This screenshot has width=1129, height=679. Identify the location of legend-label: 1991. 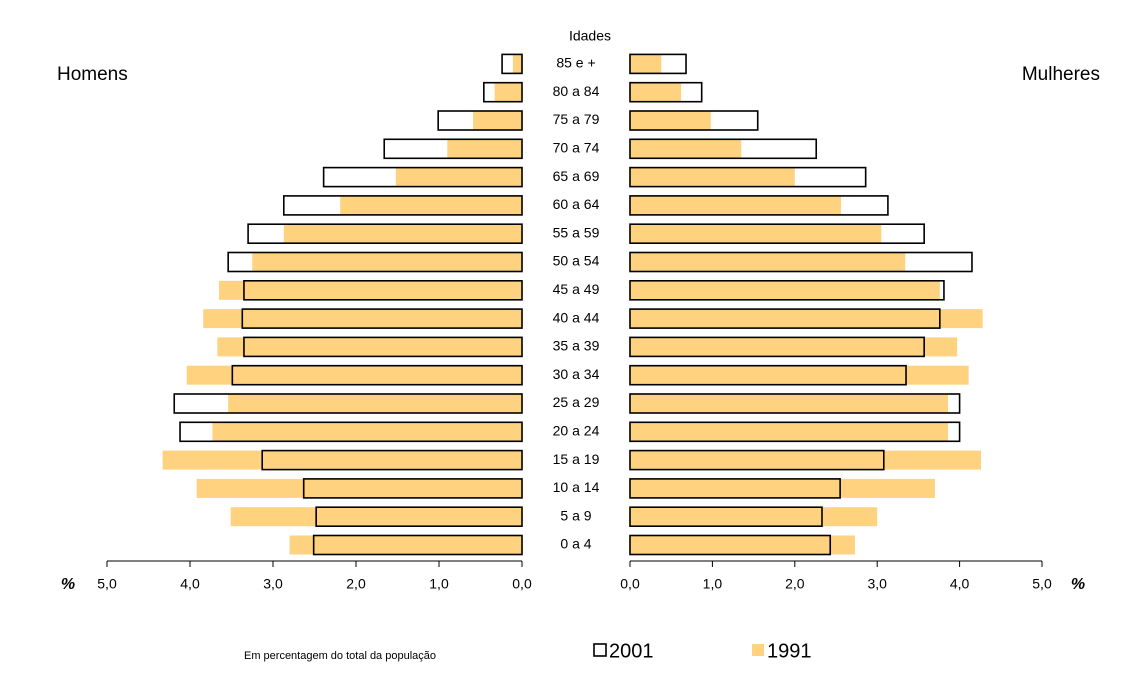
(789, 651).